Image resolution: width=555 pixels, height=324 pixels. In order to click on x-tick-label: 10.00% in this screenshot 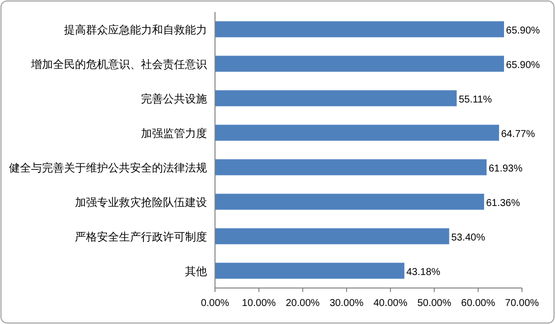, I will do `click(259, 303)`.